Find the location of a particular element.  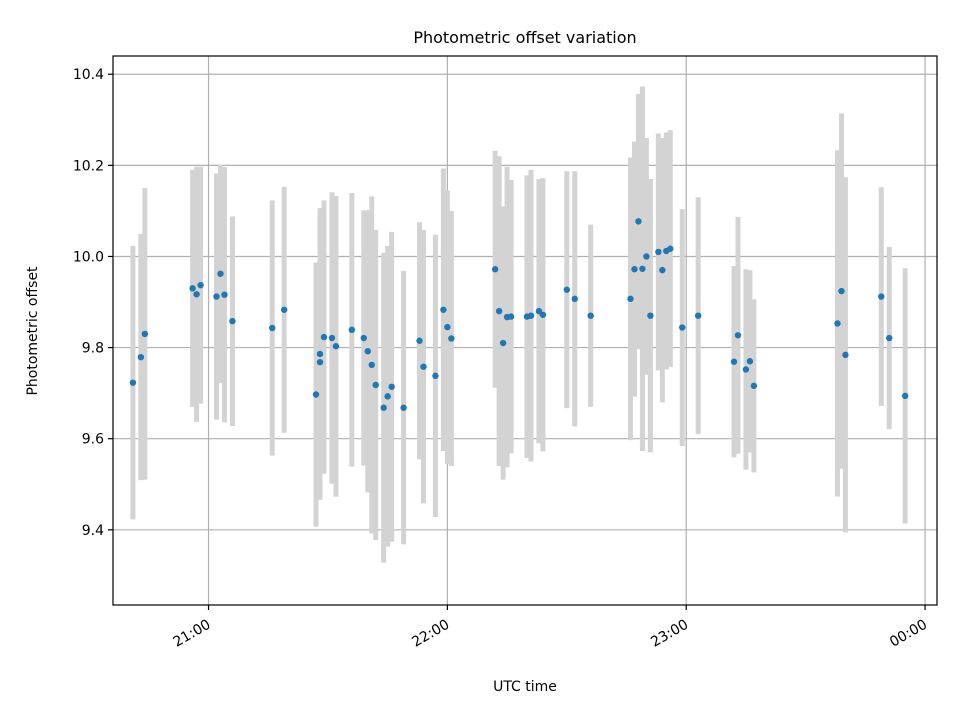

y-tick-label: 10.2 is located at coordinates (88, 166).